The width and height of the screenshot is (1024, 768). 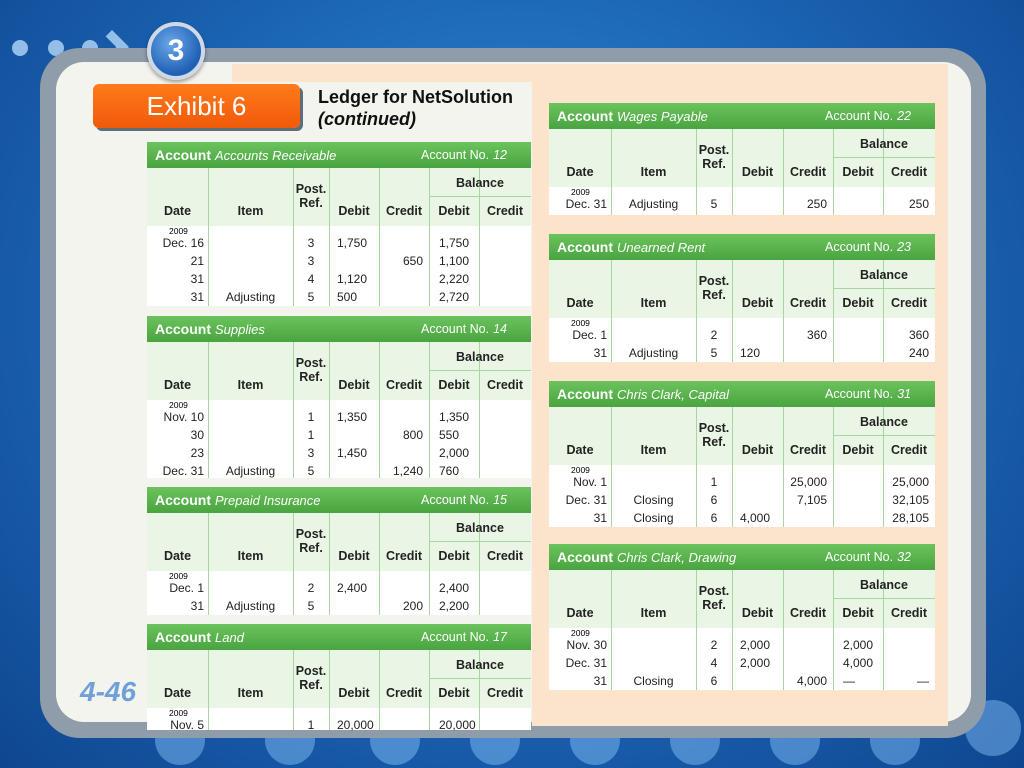 I want to click on account-name: Supplies, so click(x=240, y=329).